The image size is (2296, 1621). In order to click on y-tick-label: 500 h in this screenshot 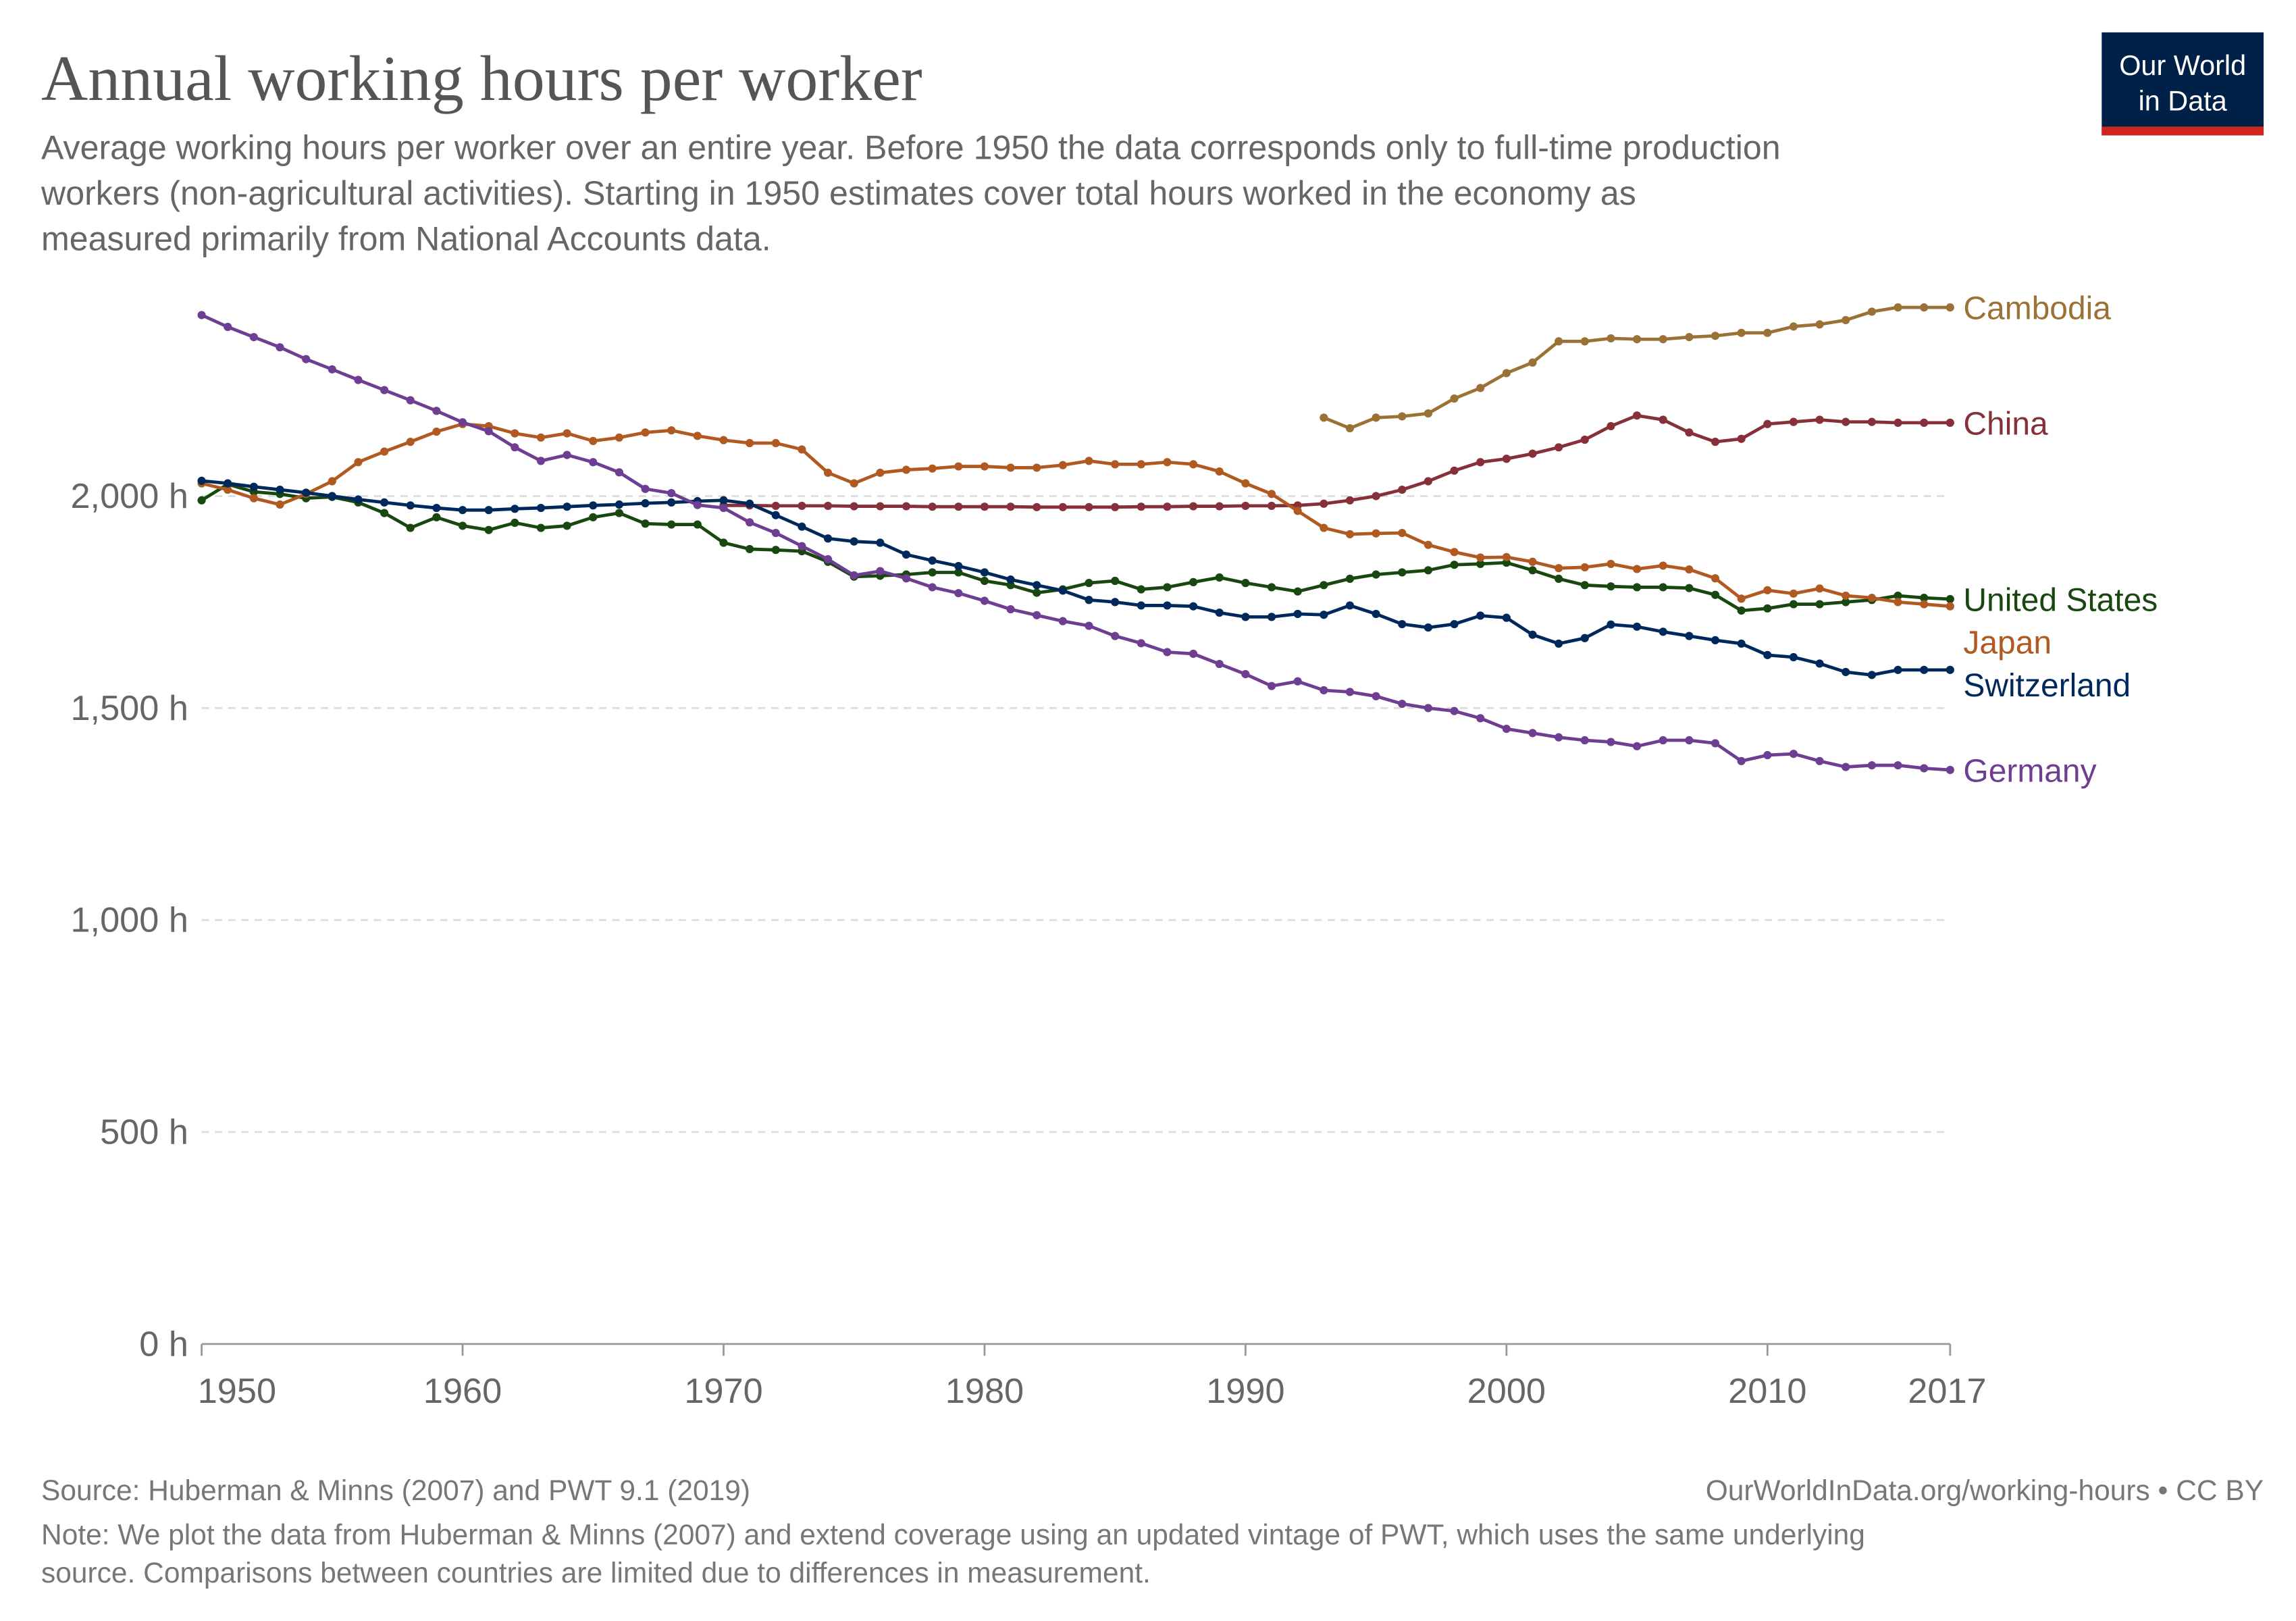, I will do `click(144, 1132)`.